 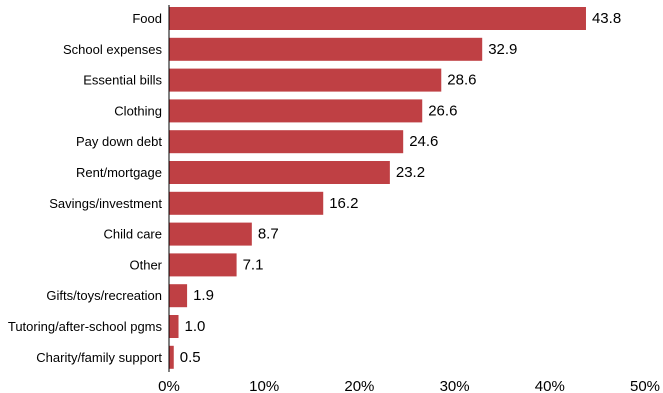 What do you see at coordinates (190, 357) in the screenshot?
I see `value-label: 0.5` at bounding box center [190, 357].